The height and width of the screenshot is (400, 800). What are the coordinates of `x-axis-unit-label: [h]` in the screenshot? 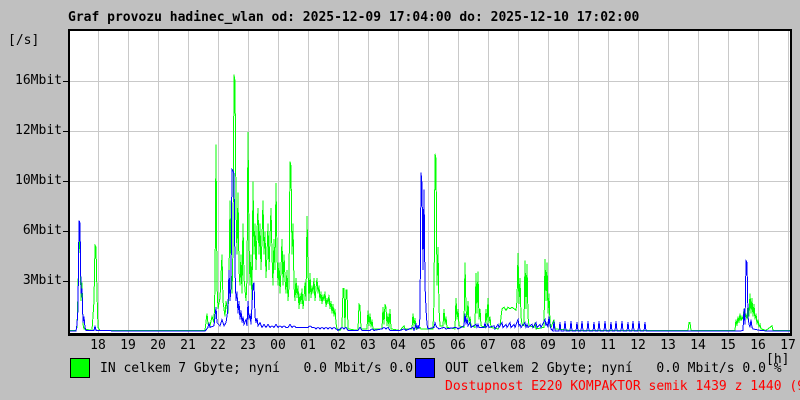 It's located at (778, 359).